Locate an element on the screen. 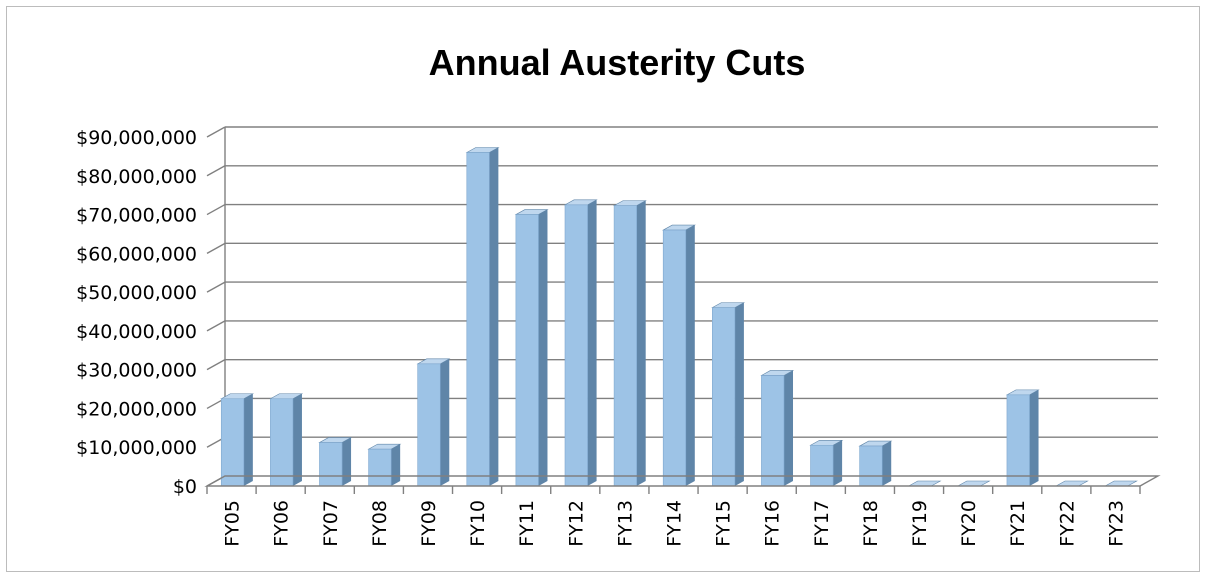 Image resolution: width=1208 pixels, height=576 pixels. y-tick-label: $90,000,000 is located at coordinates (136, 138).